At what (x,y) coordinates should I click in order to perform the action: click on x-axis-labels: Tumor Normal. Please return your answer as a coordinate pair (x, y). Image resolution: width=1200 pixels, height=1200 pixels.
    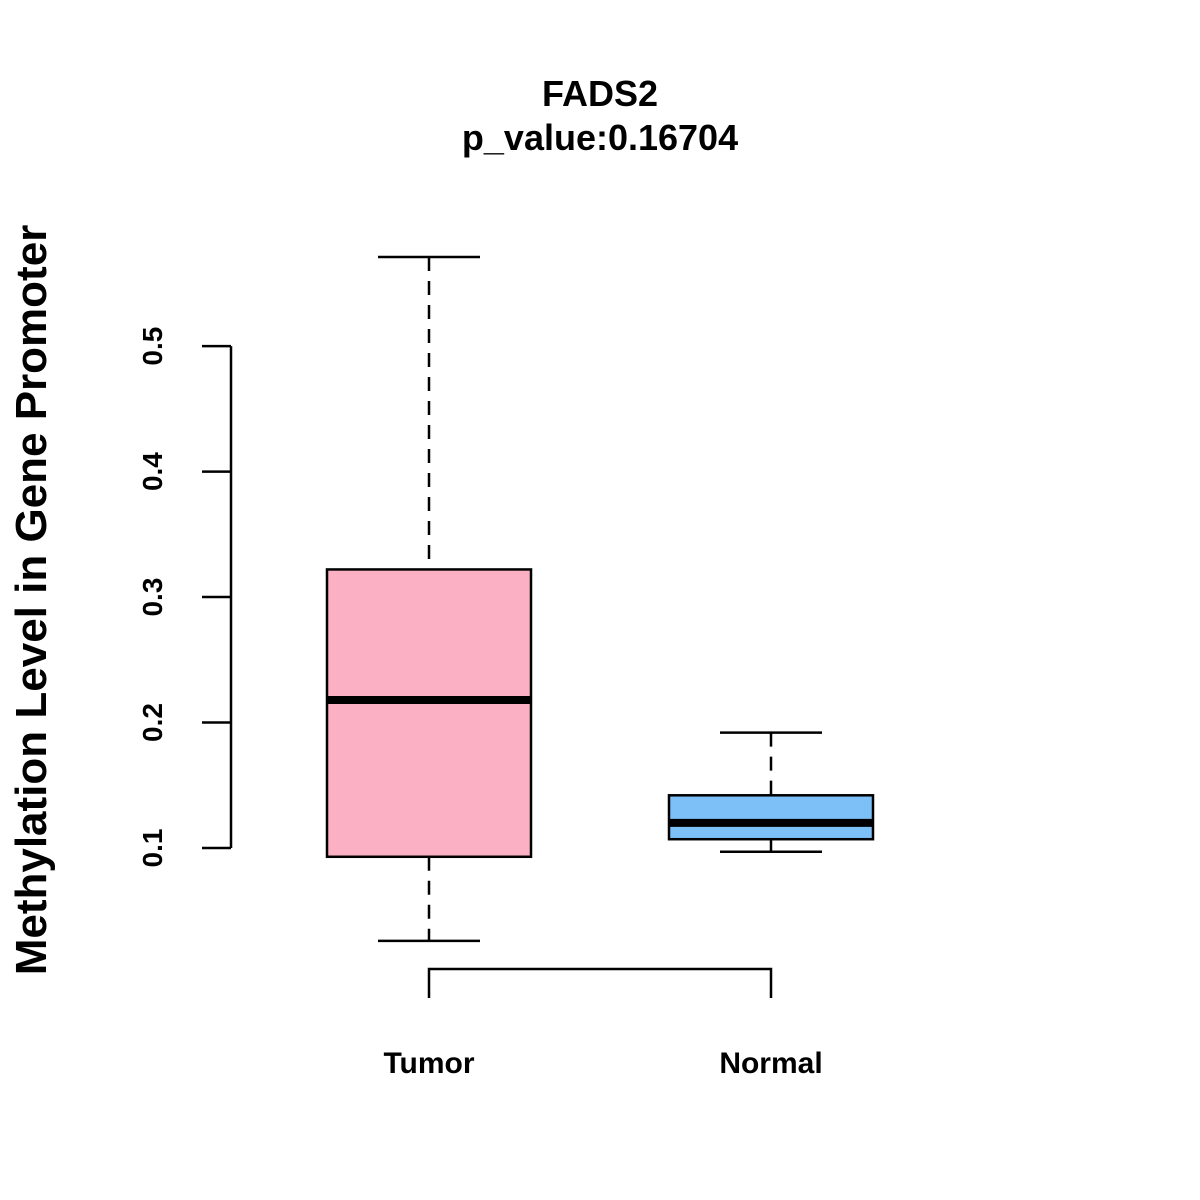
    Looking at the image, I should click on (602, 1063).